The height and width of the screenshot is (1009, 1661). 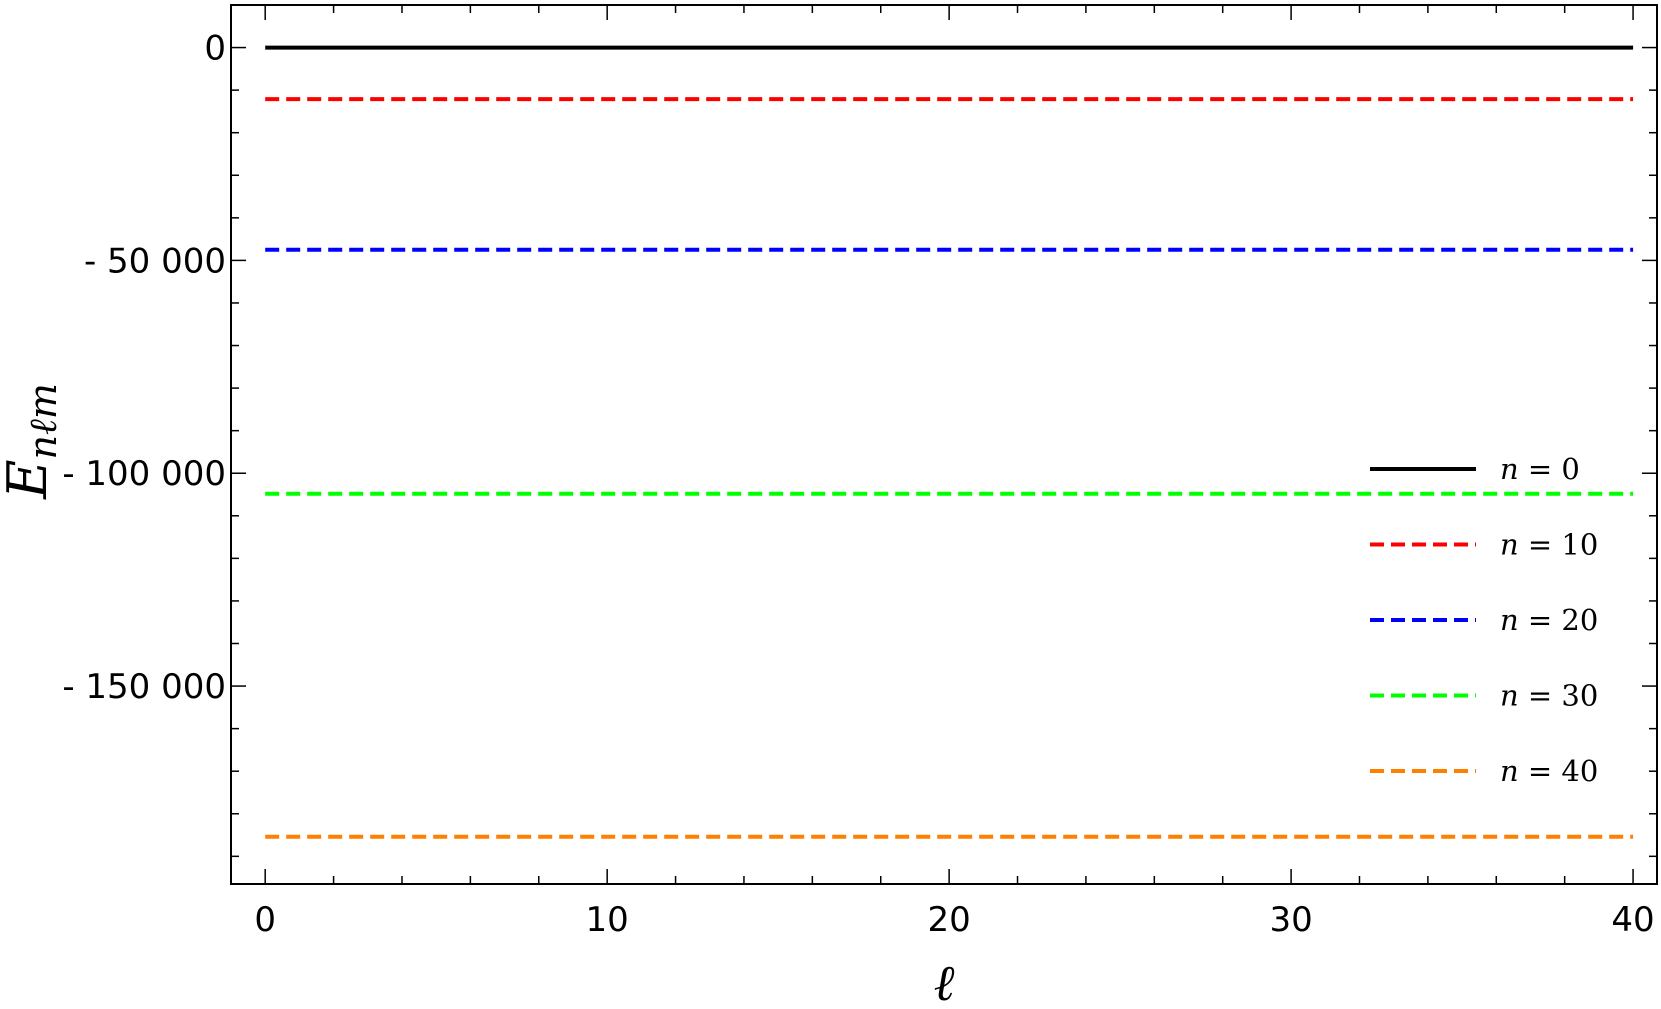 I want to click on x-tick-label-20: 20, so click(x=948, y=920).